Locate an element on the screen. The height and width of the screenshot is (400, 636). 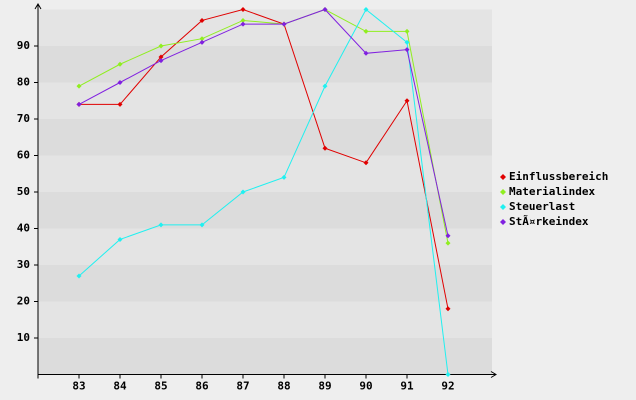
x-tick-label: 87 is located at coordinates (242, 386).